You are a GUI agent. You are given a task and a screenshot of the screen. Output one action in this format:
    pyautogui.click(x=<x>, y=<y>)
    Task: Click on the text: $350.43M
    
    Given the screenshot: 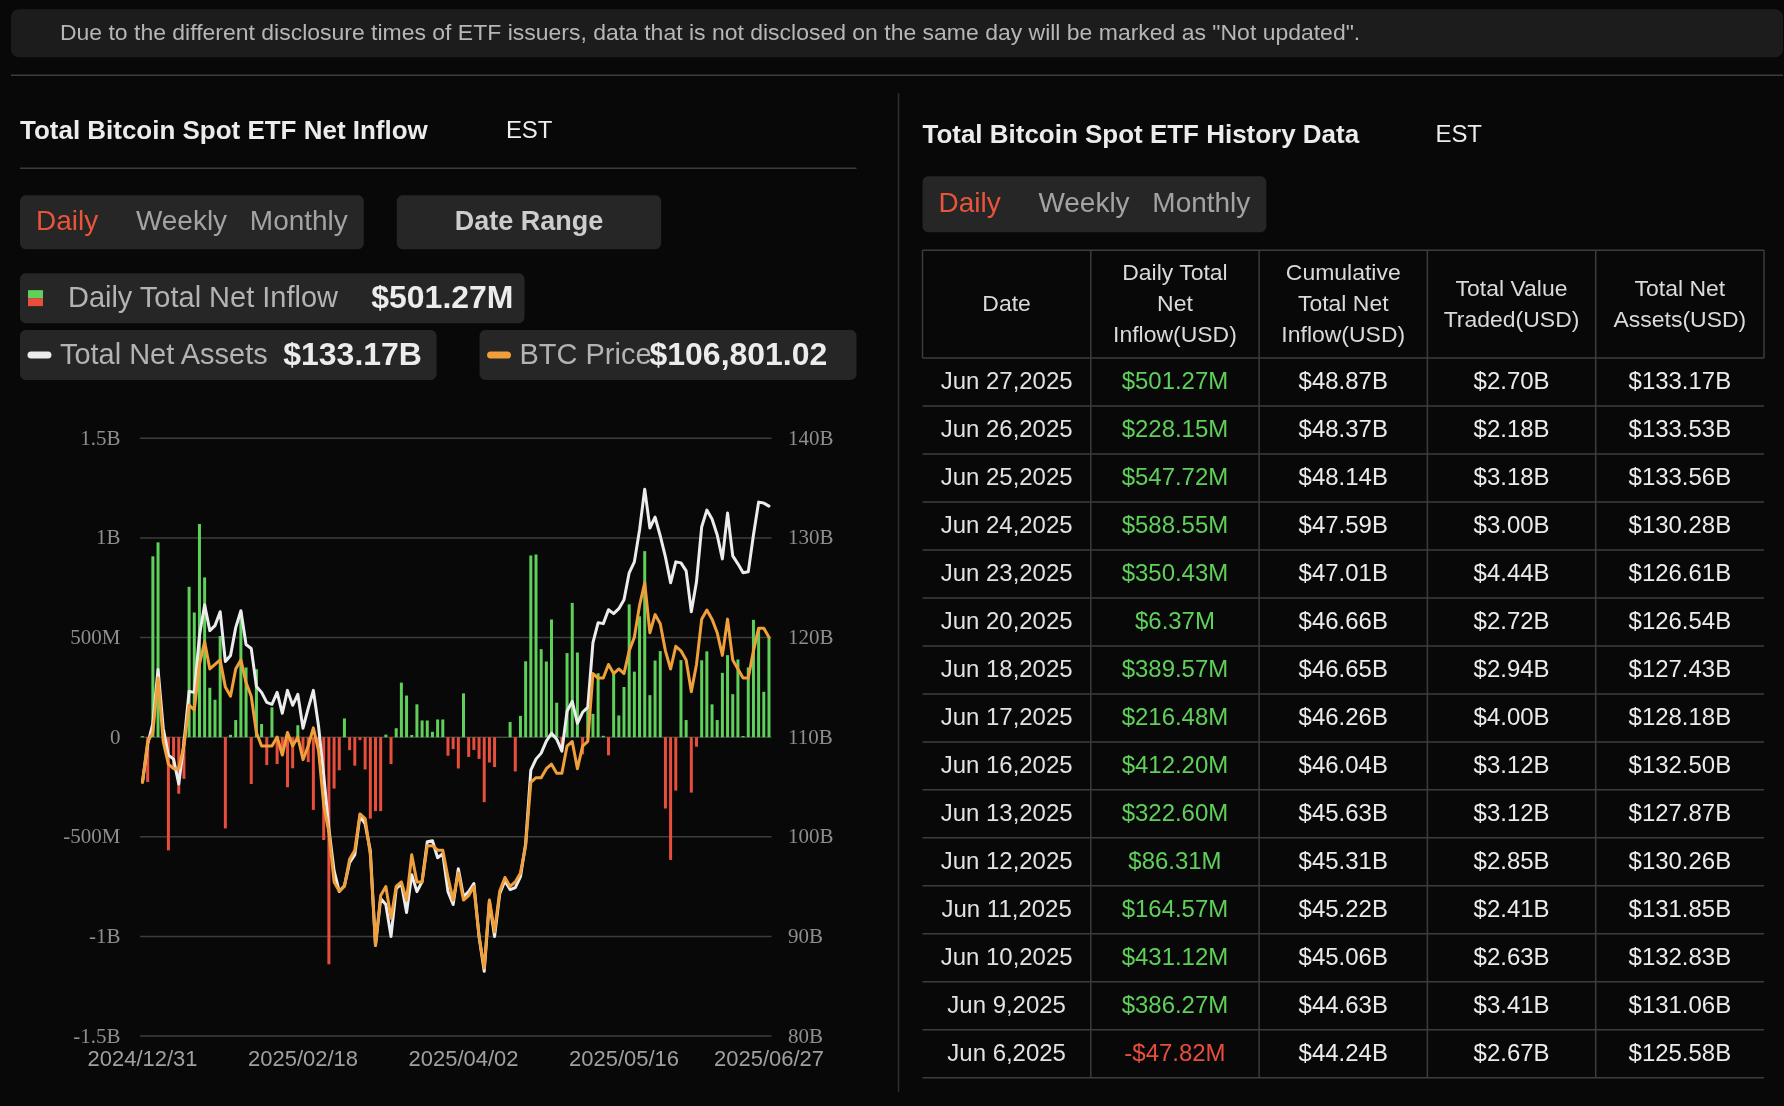 What is the action you would take?
    pyautogui.click(x=1175, y=572)
    